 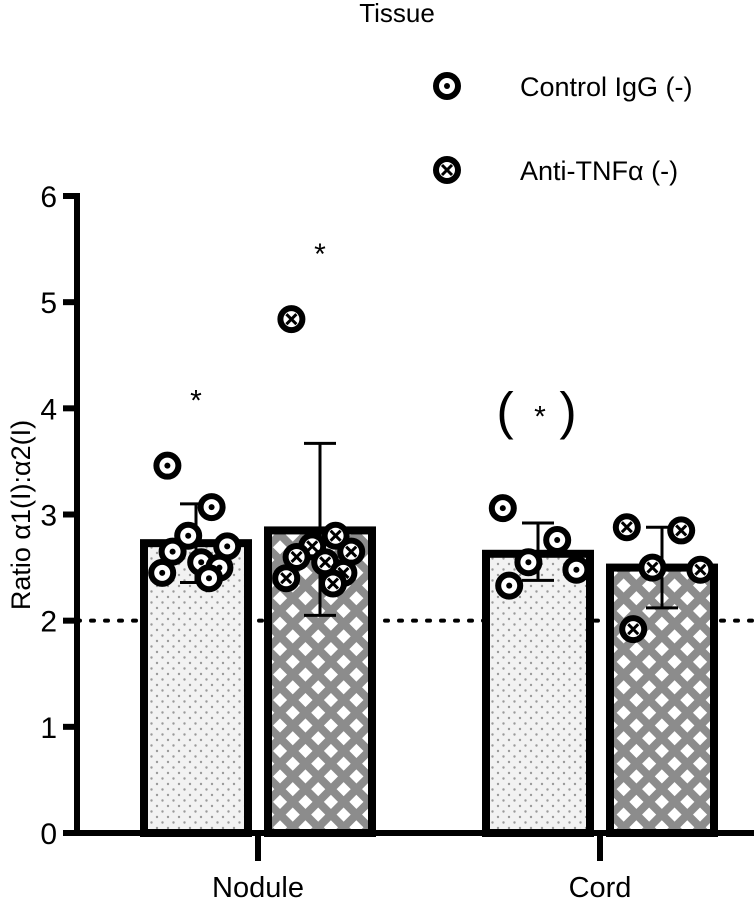 What do you see at coordinates (600, 886) in the screenshot?
I see `x-tick-label: Cord` at bounding box center [600, 886].